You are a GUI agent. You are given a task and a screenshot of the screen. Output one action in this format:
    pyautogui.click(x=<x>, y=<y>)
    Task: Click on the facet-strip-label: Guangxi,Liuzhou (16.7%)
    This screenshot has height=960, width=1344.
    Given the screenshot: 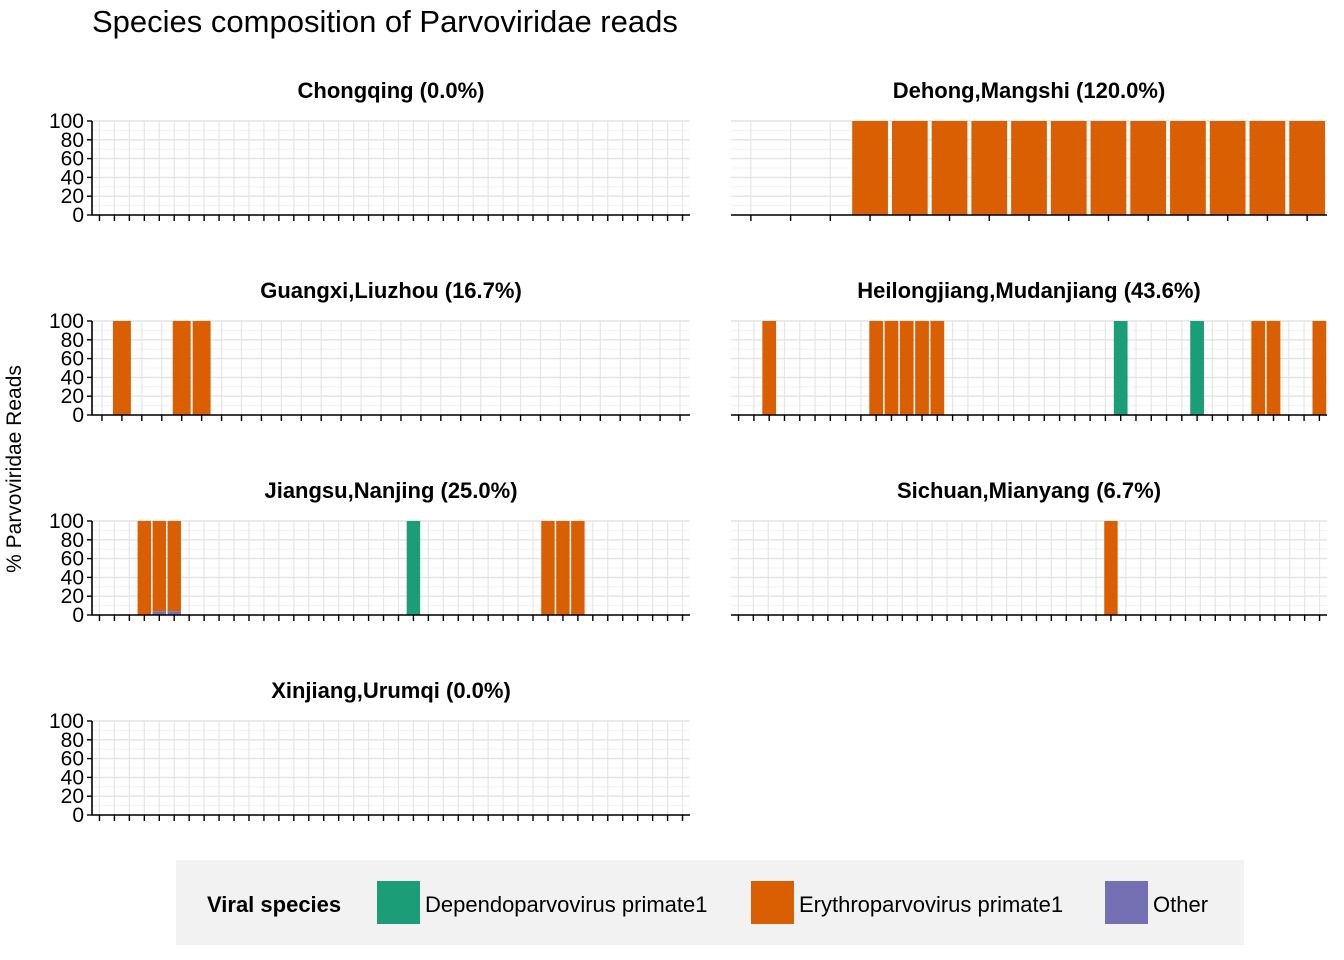 What is the action you would take?
    pyautogui.click(x=391, y=290)
    